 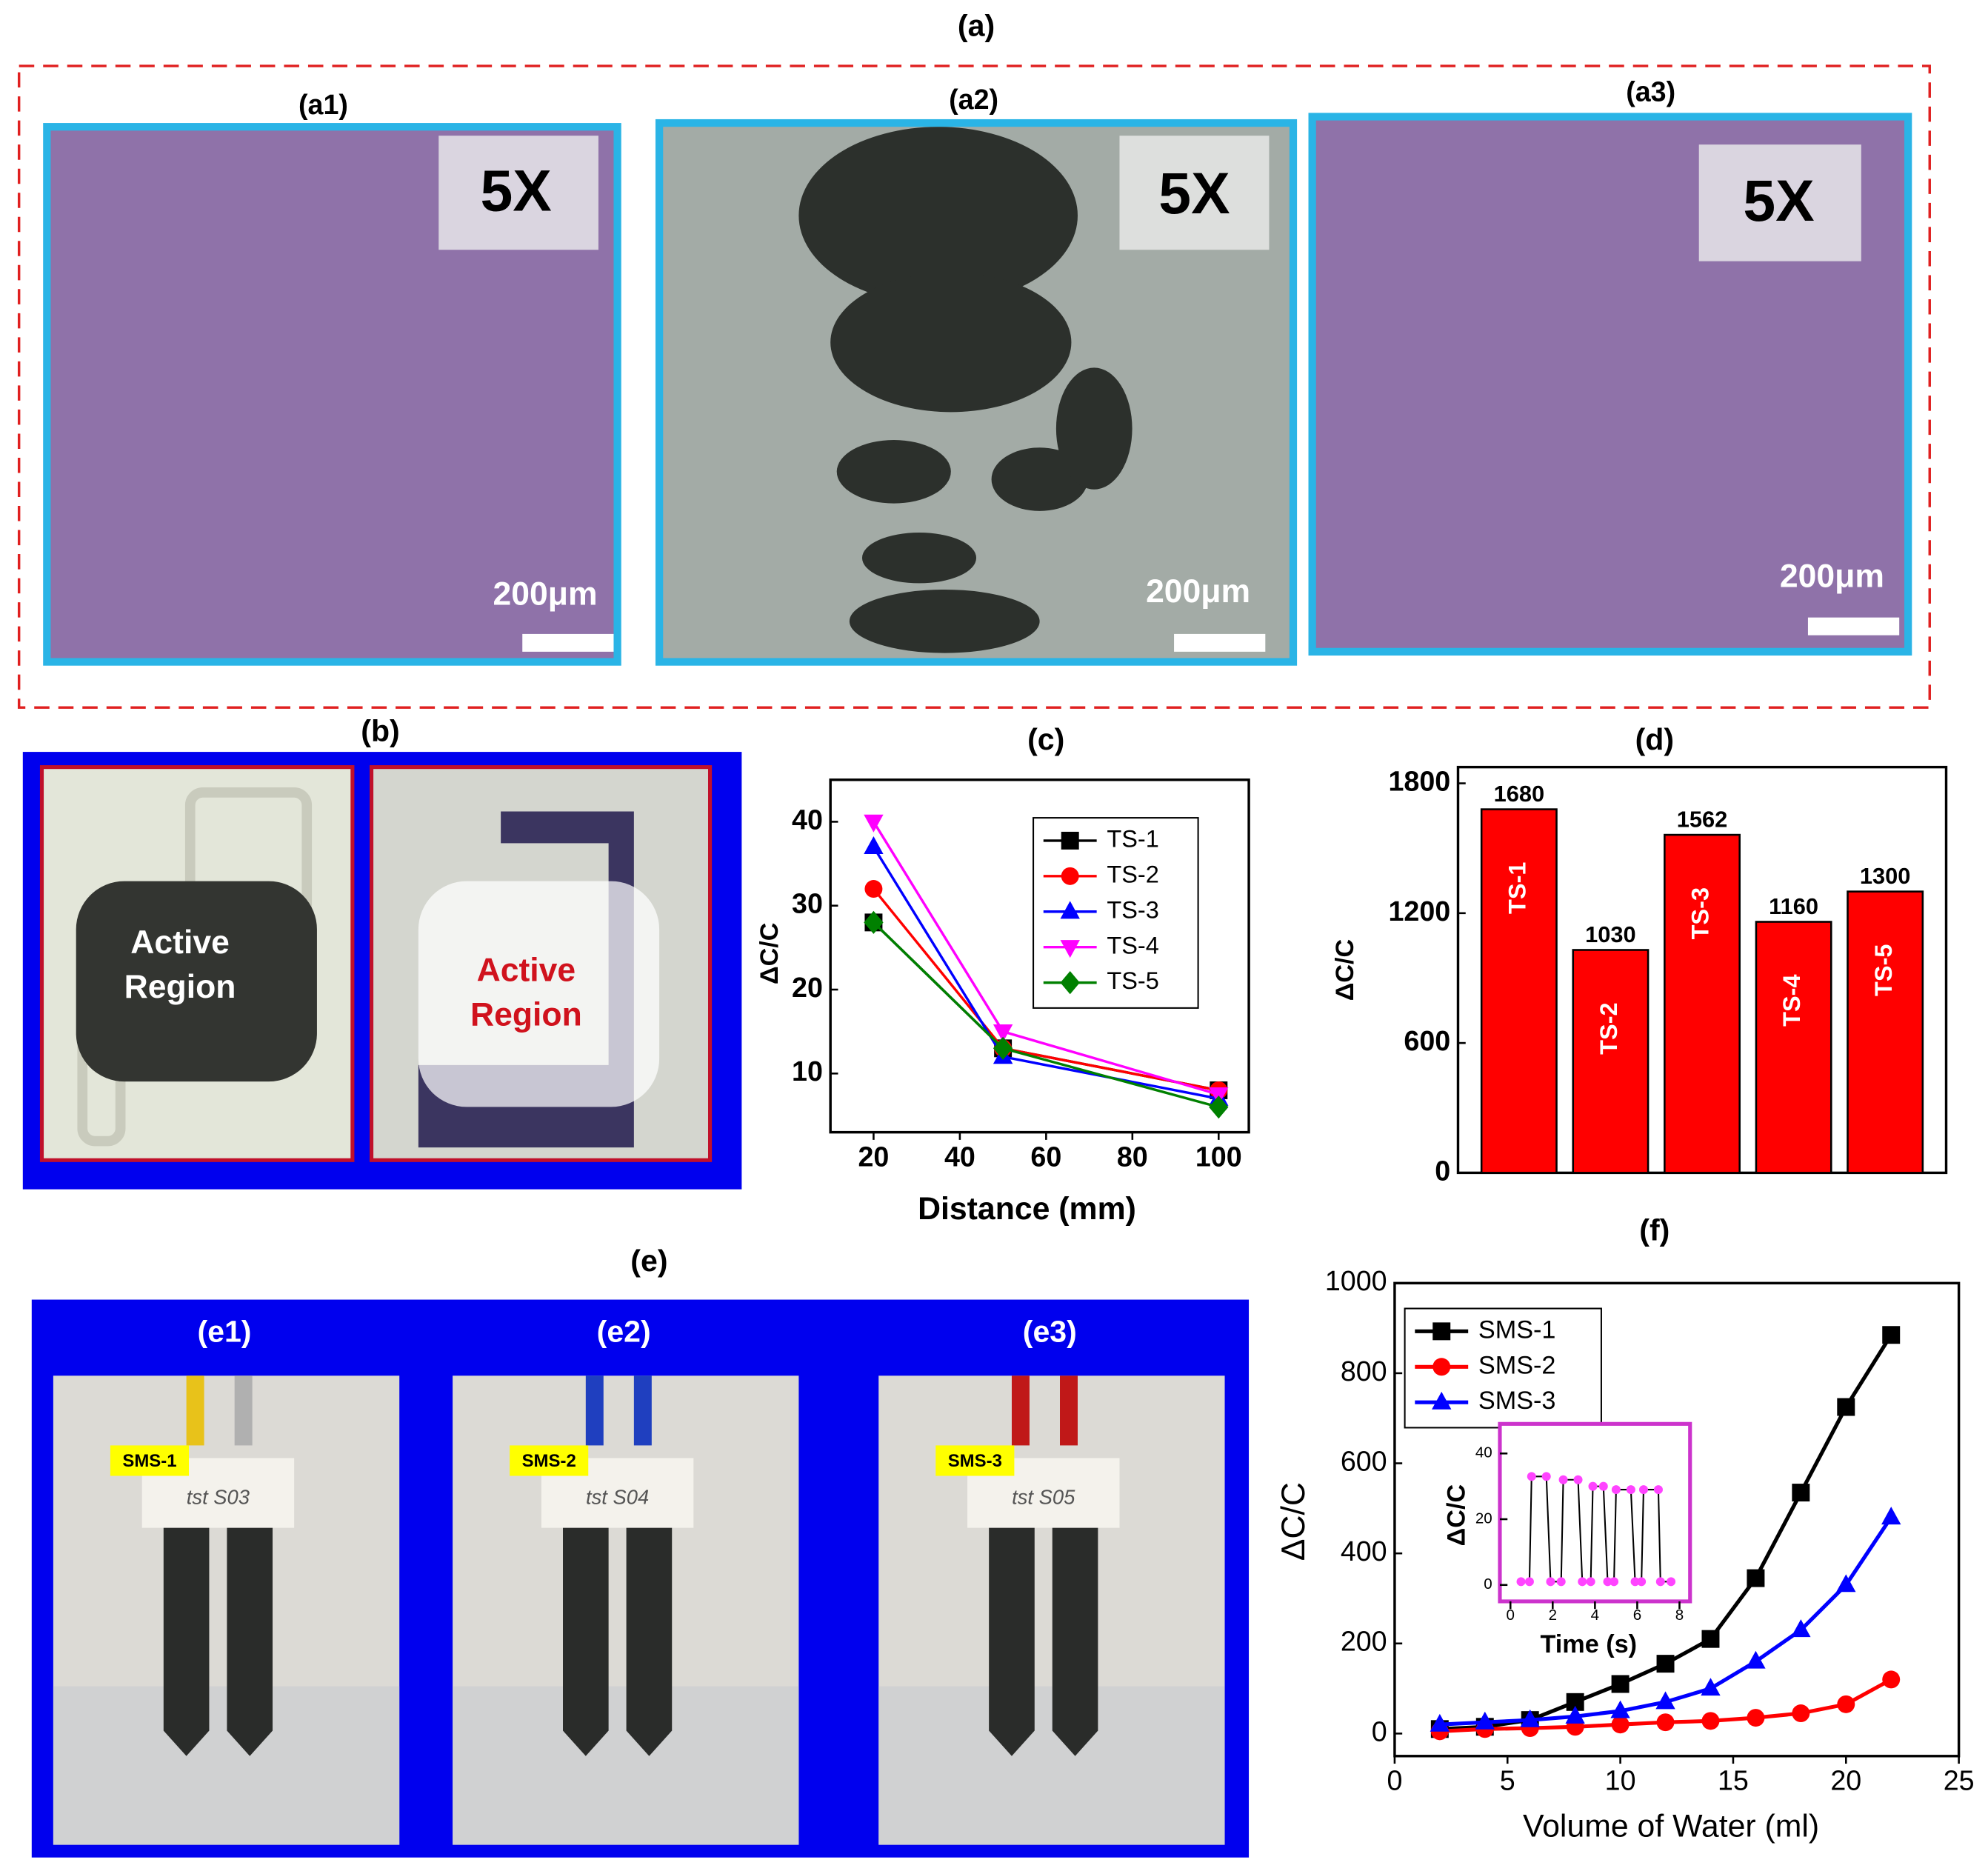 What do you see at coordinates (1419, 780) in the screenshot?
I see `y-tick-label: 1800` at bounding box center [1419, 780].